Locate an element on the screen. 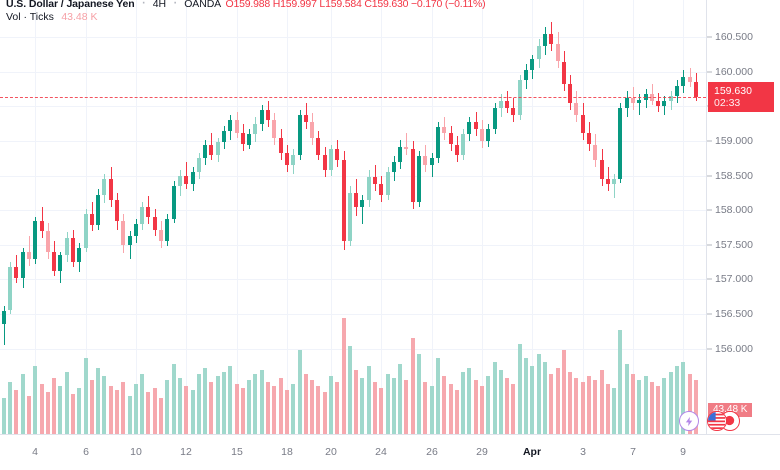  time-tick-label: 9 is located at coordinates (683, 452).